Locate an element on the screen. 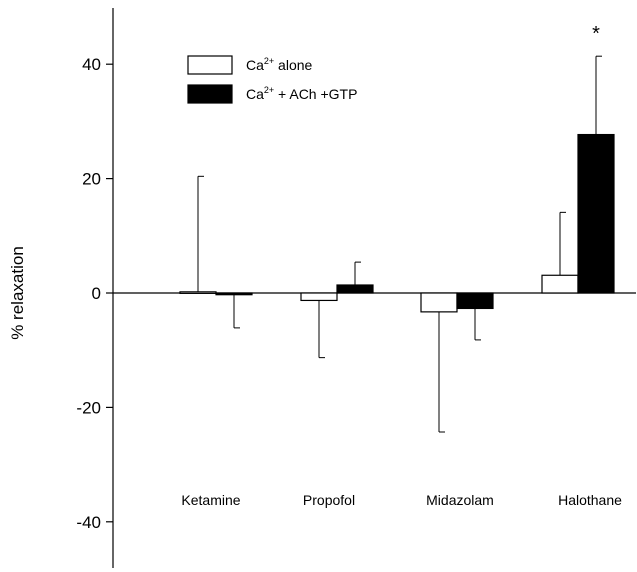 Image resolution: width=637 pixels, height=572 pixels. category-label-propofol: Propofol is located at coordinates (329, 500).